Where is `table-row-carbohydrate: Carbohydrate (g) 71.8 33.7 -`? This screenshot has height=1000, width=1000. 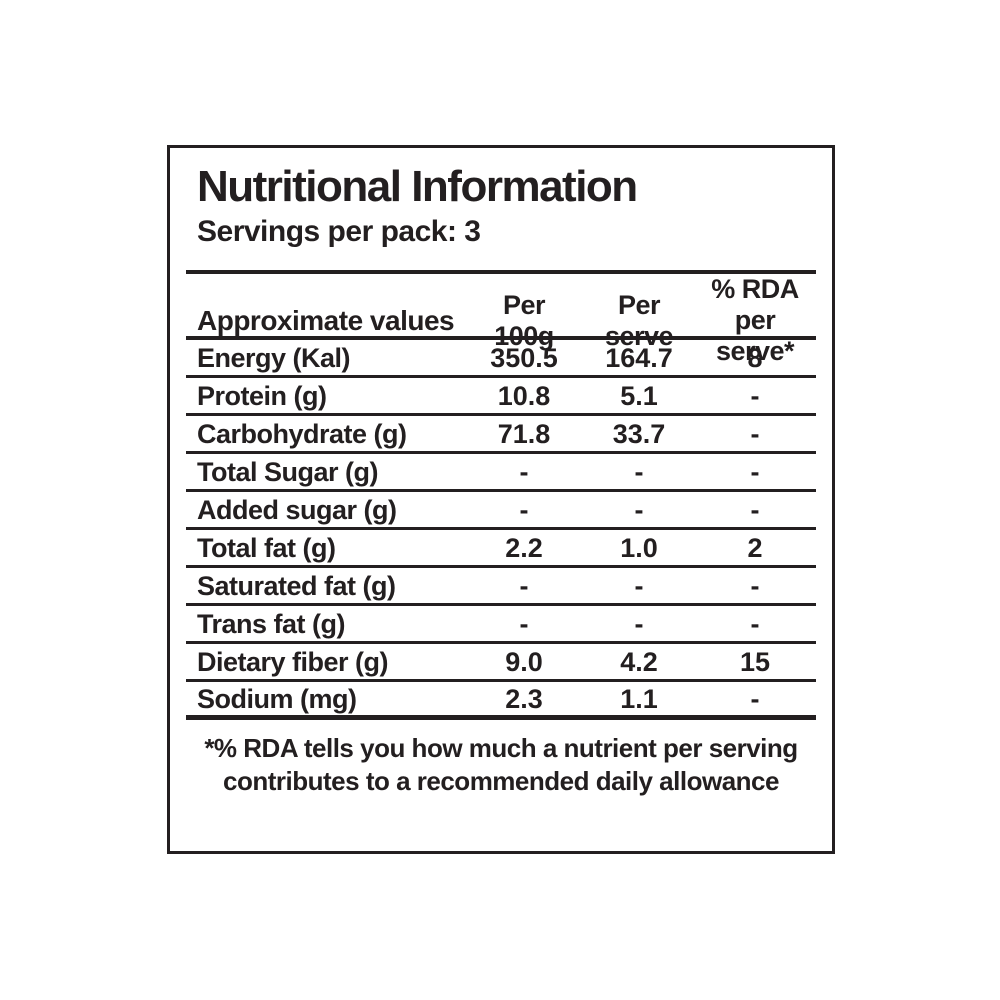 table-row-carbohydrate: Carbohydrate (g) 71.8 33.7 - is located at coordinates (501, 435).